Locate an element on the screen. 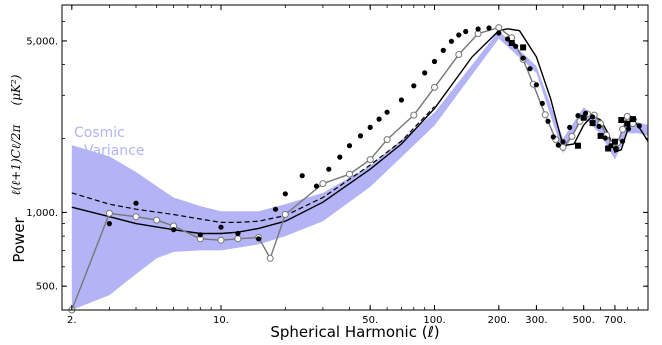 The height and width of the screenshot is (345, 662). y-axis-units: (μK²) is located at coordinates (16, 89).